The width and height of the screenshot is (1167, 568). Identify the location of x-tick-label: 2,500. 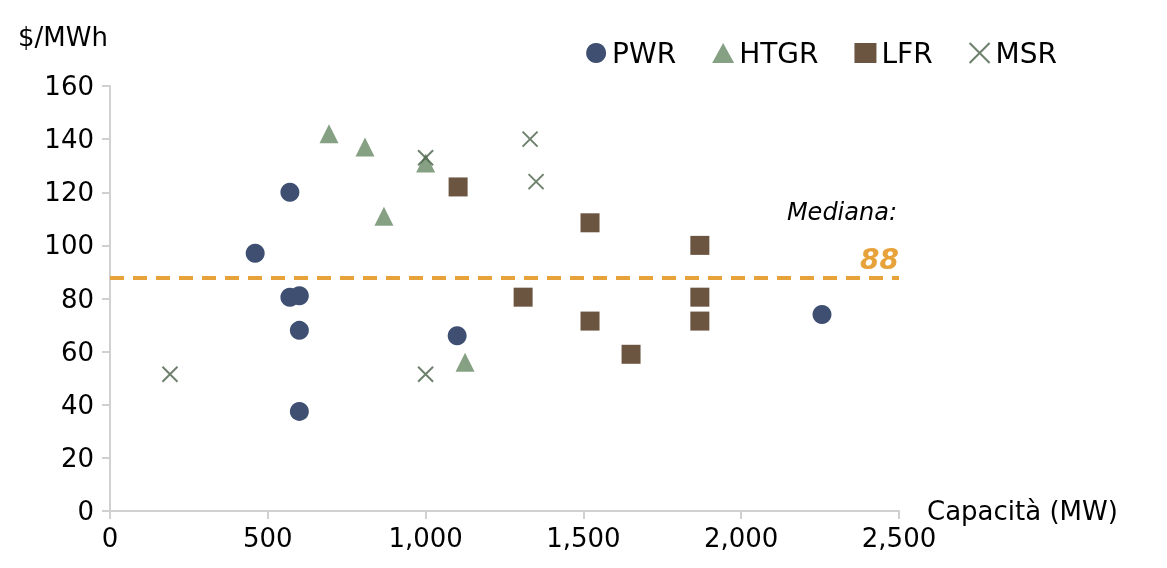
(899, 538).